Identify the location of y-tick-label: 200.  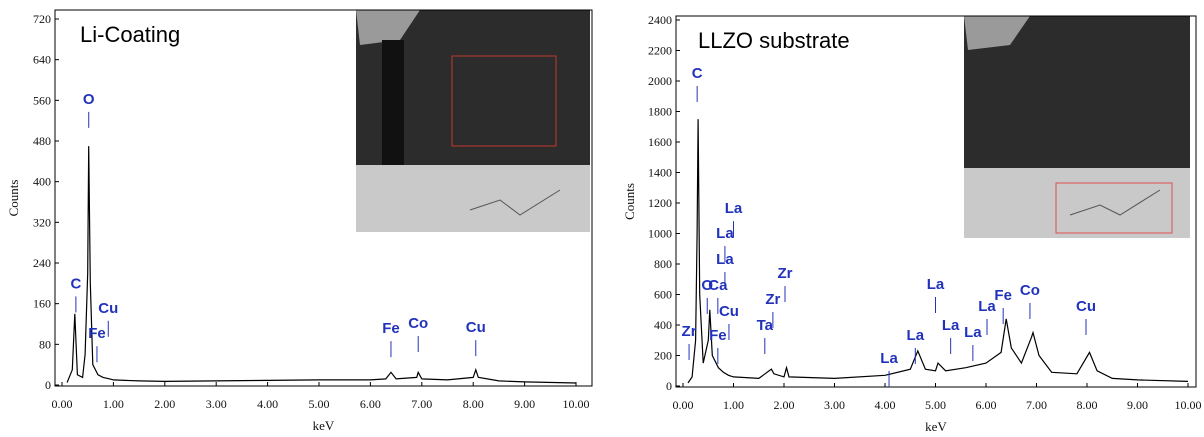
(663, 356).